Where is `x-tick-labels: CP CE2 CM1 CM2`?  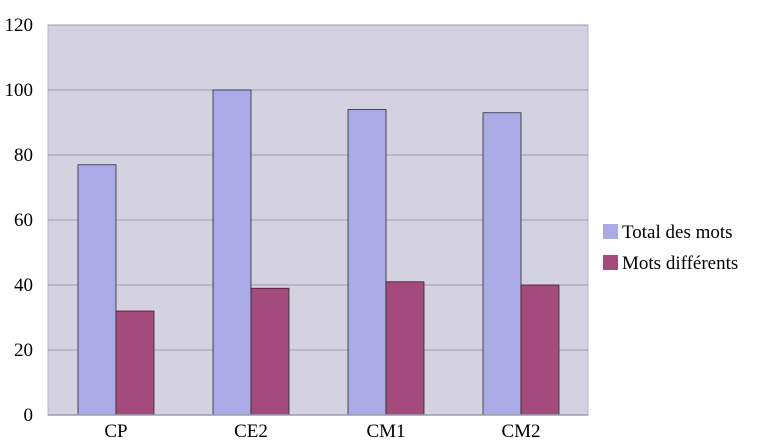 x-tick-labels: CP CE2 CM1 CM2 is located at coordinates (322, 431).